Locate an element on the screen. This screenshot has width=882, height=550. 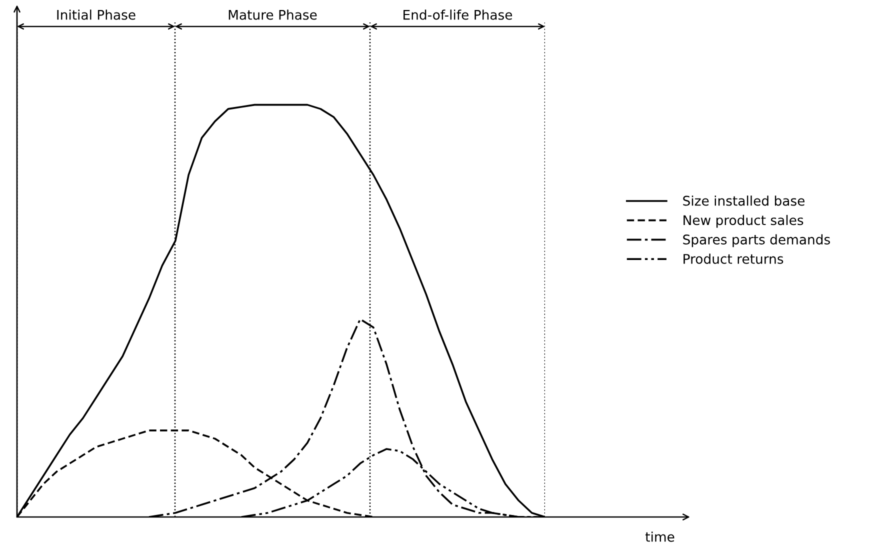
text: End-of-life Phase is located at coordinates (458, 15).